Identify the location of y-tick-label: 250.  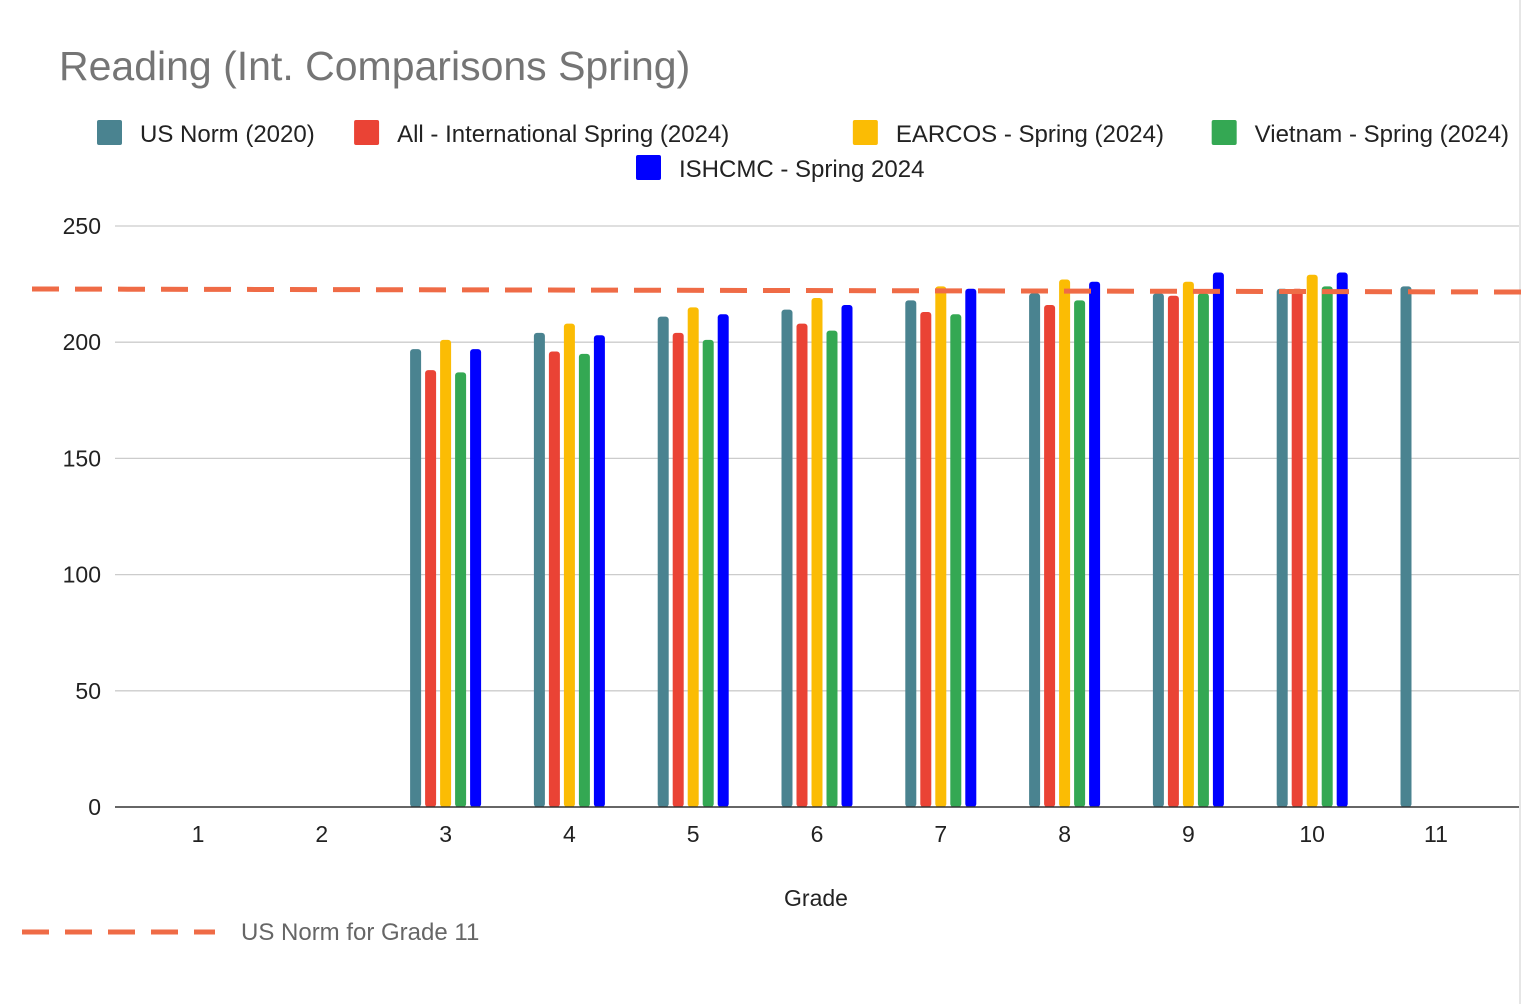
(82, 226).